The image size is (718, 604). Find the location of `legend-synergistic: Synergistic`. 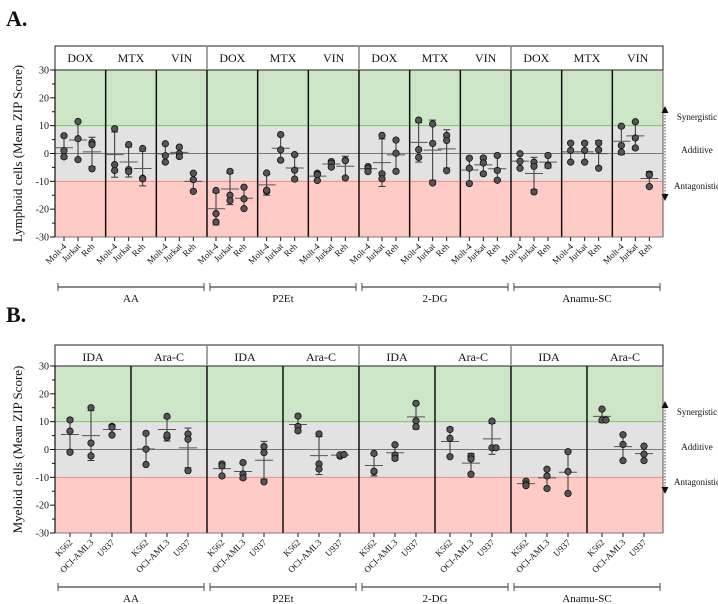

legend-synergistic: Synergistic is located at coordinates (697, 412).